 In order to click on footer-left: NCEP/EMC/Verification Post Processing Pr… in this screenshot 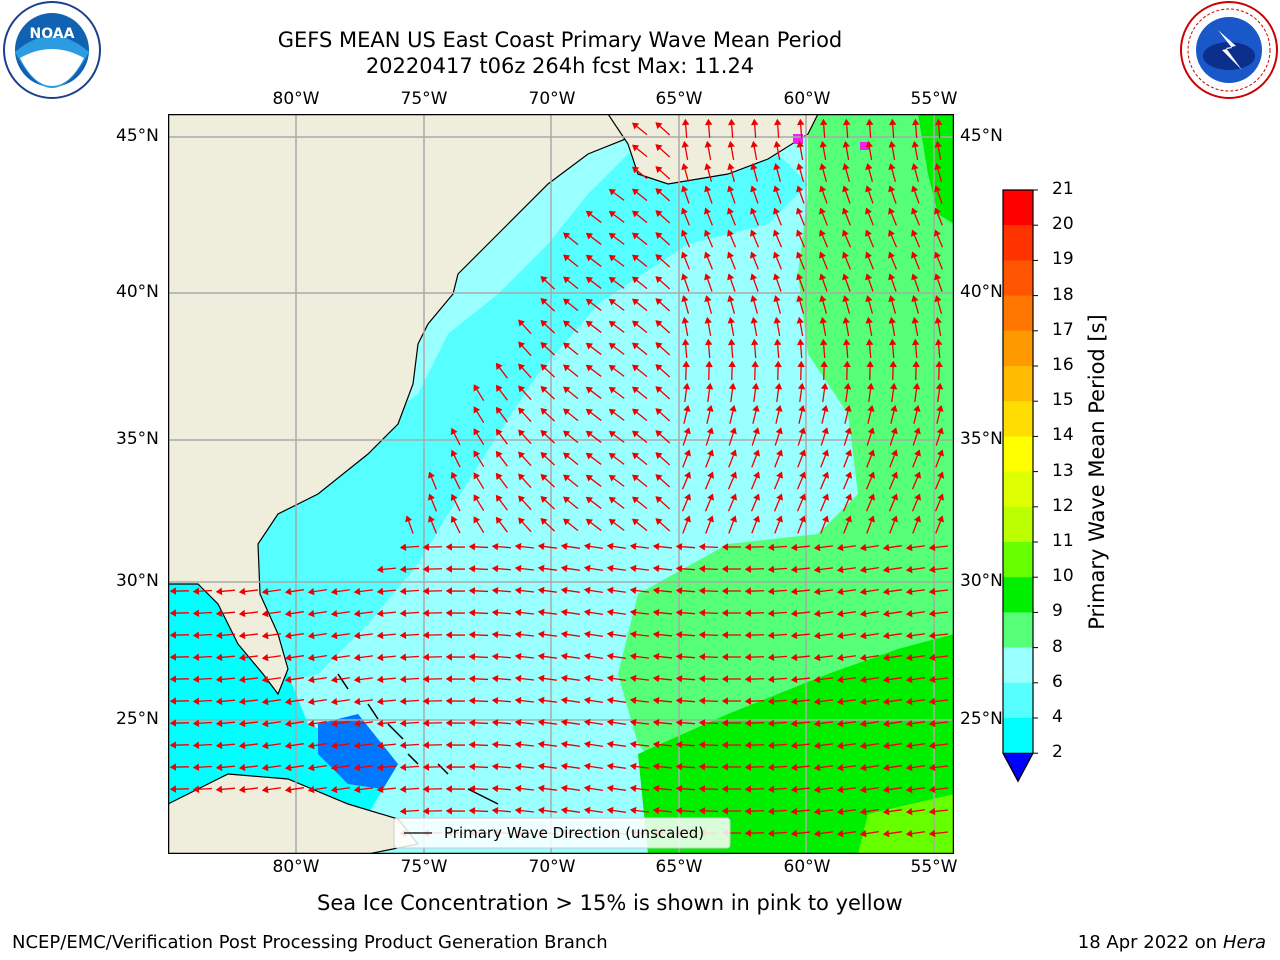, I will do `click(310, 942)`.